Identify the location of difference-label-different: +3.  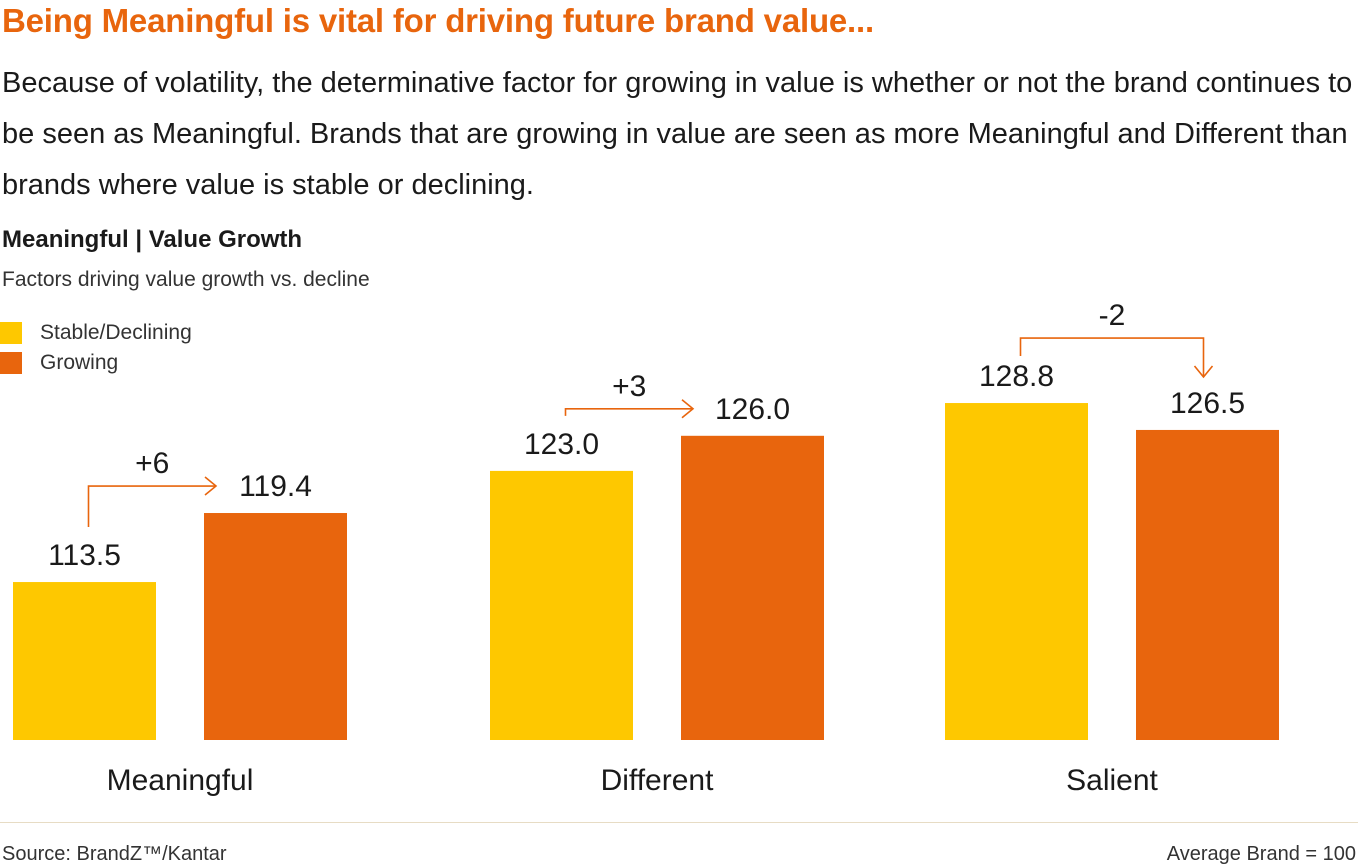
(629, 386).